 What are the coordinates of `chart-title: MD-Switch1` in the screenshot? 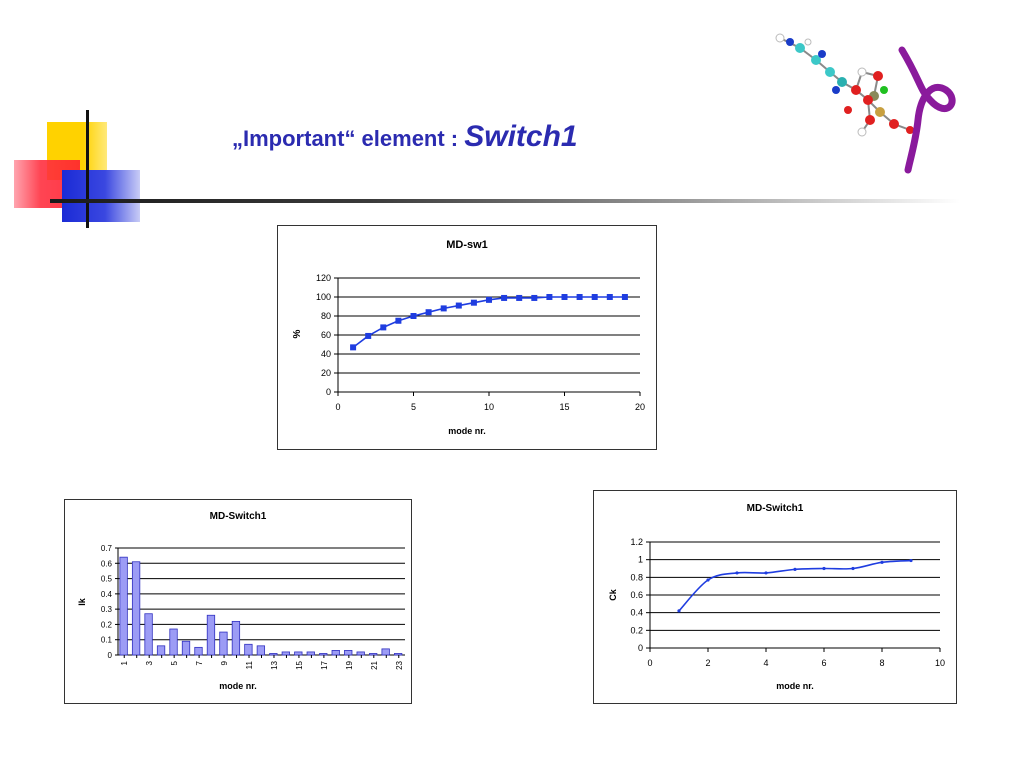 It's located at (775, 508).